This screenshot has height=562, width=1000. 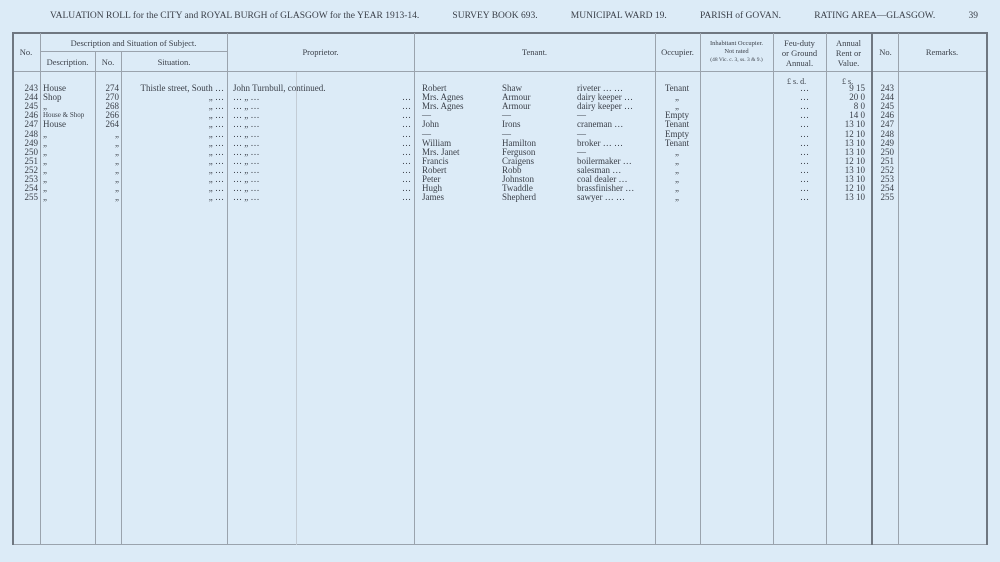 I want to click on annual-rent: 9 15, so click(x=857, y=88).